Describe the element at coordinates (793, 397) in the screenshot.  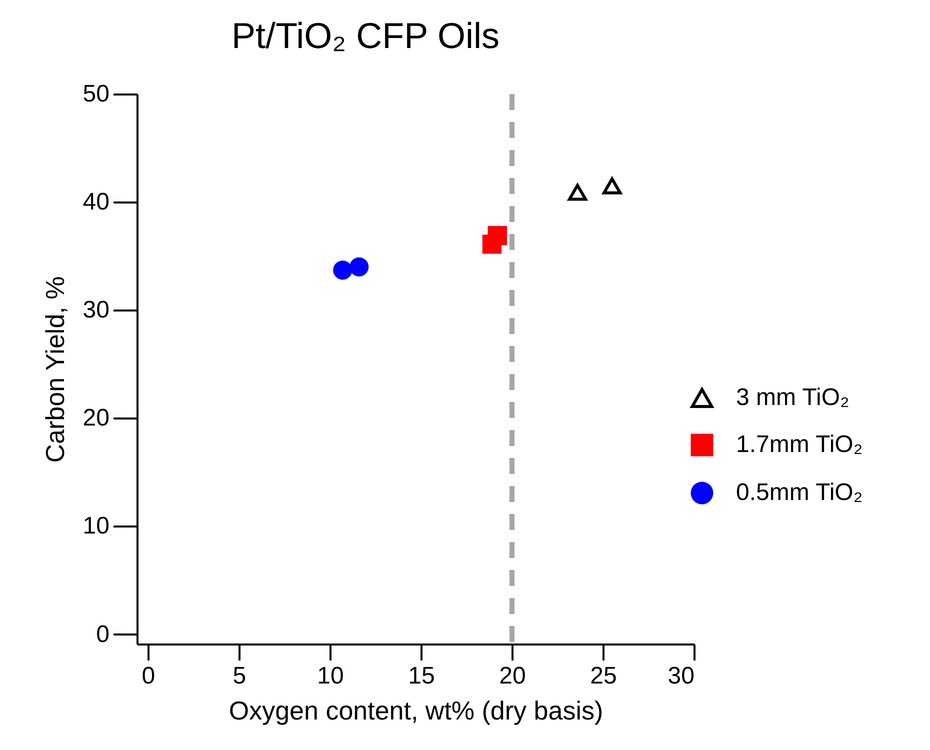
I see `legend-label: 3 mm TiO₂` at that location.